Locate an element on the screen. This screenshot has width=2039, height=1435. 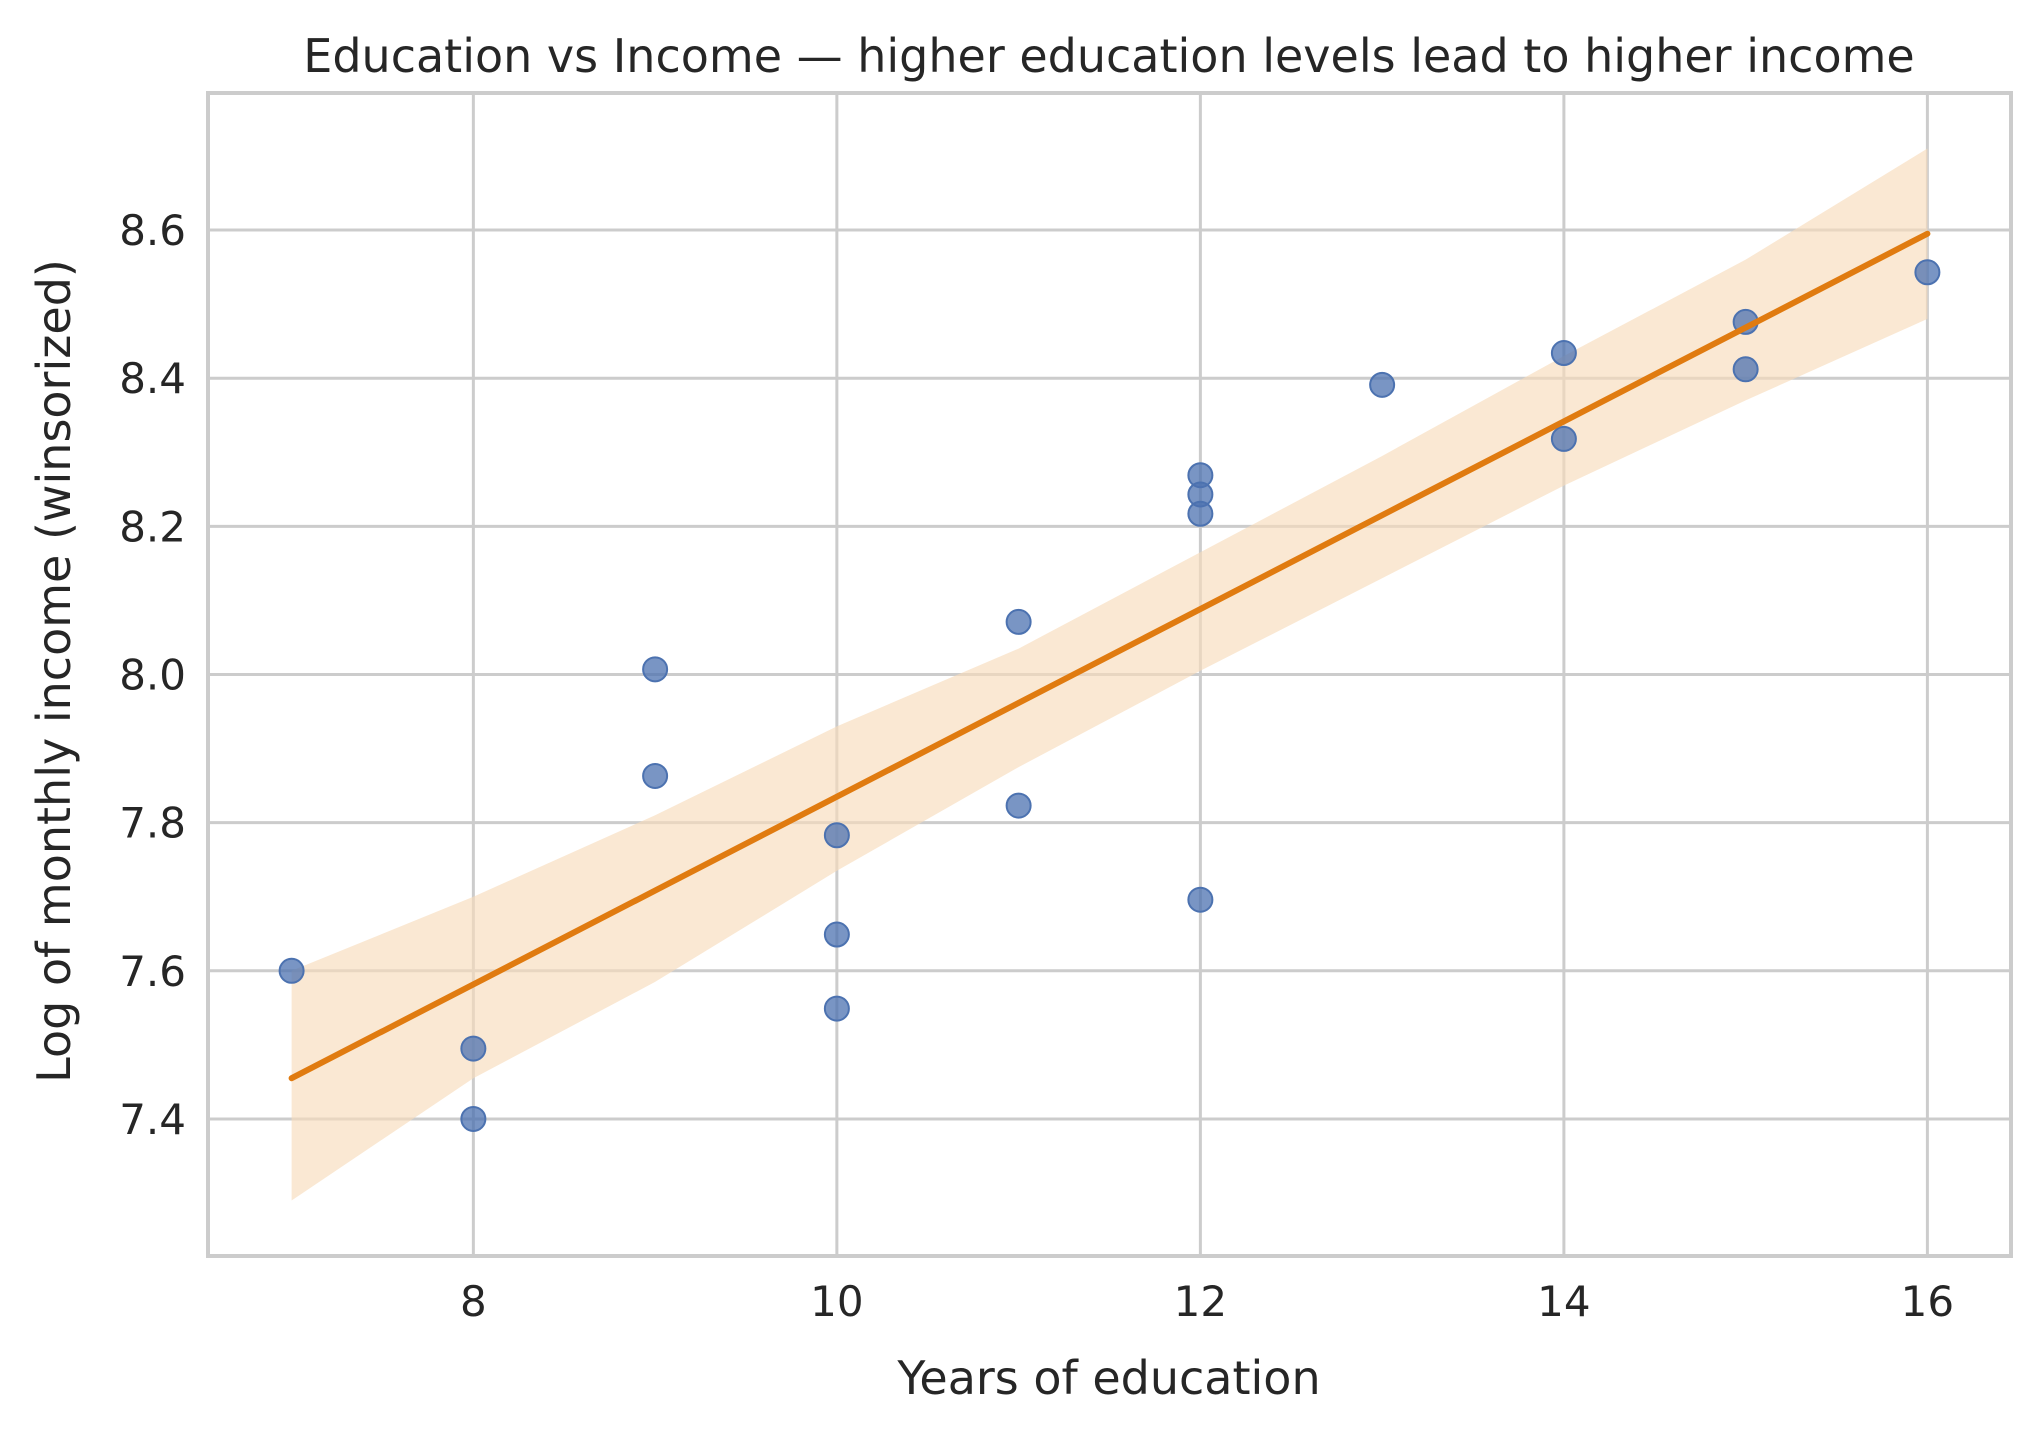
x-tick-label: 12 is located at coordinates (1200, 1301).